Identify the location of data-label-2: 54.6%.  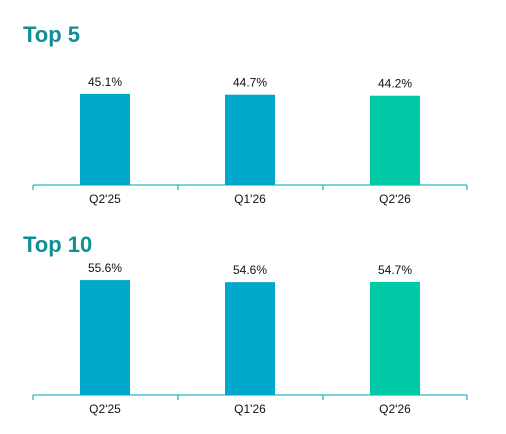
(250, 270).